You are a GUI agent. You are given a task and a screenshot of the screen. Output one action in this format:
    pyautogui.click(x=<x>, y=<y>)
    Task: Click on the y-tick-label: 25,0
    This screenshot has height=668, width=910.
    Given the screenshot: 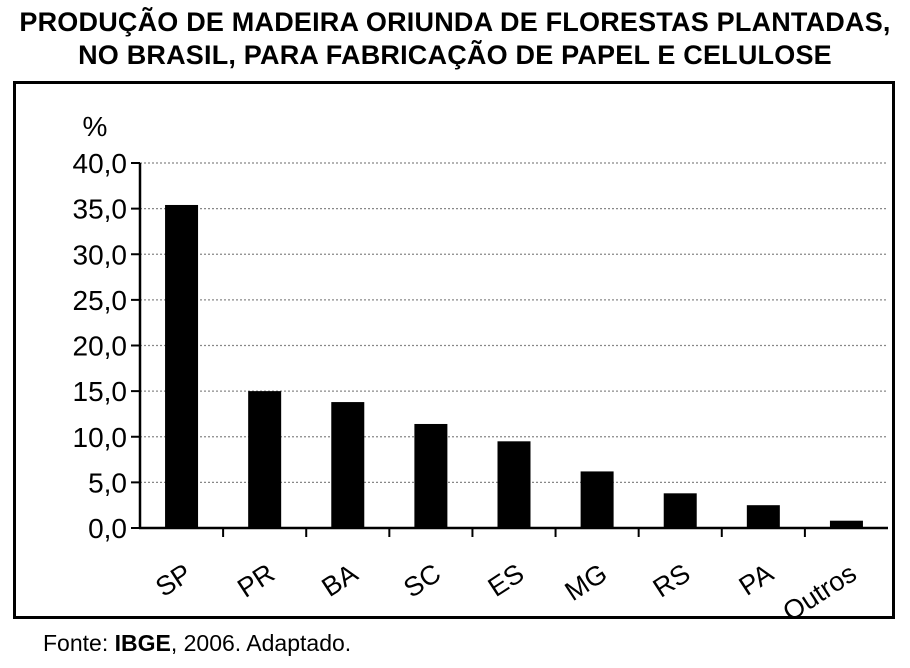 What is the action you would take?
    pyautogui.click(x=100, y=300)
    